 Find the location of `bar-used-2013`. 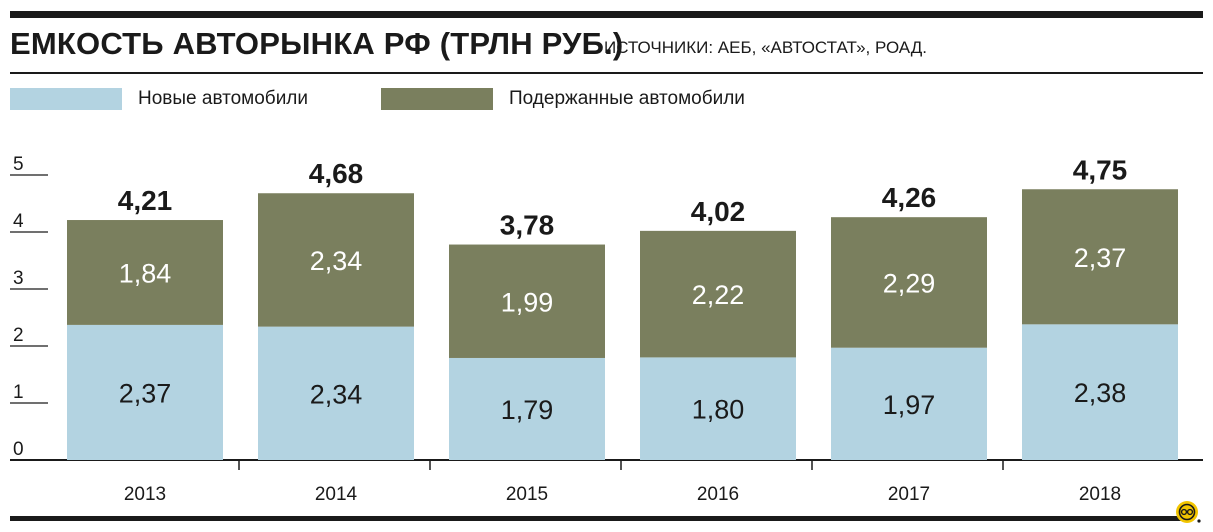

bar-used-2013 is located at coordinates (145, 272).